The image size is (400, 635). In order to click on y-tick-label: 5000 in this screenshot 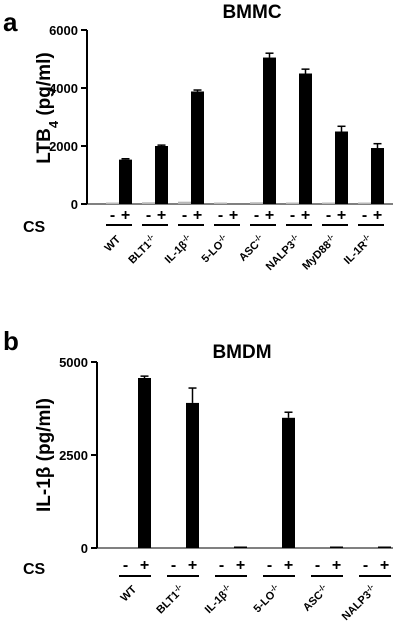, I will do `click(73, 362)`.